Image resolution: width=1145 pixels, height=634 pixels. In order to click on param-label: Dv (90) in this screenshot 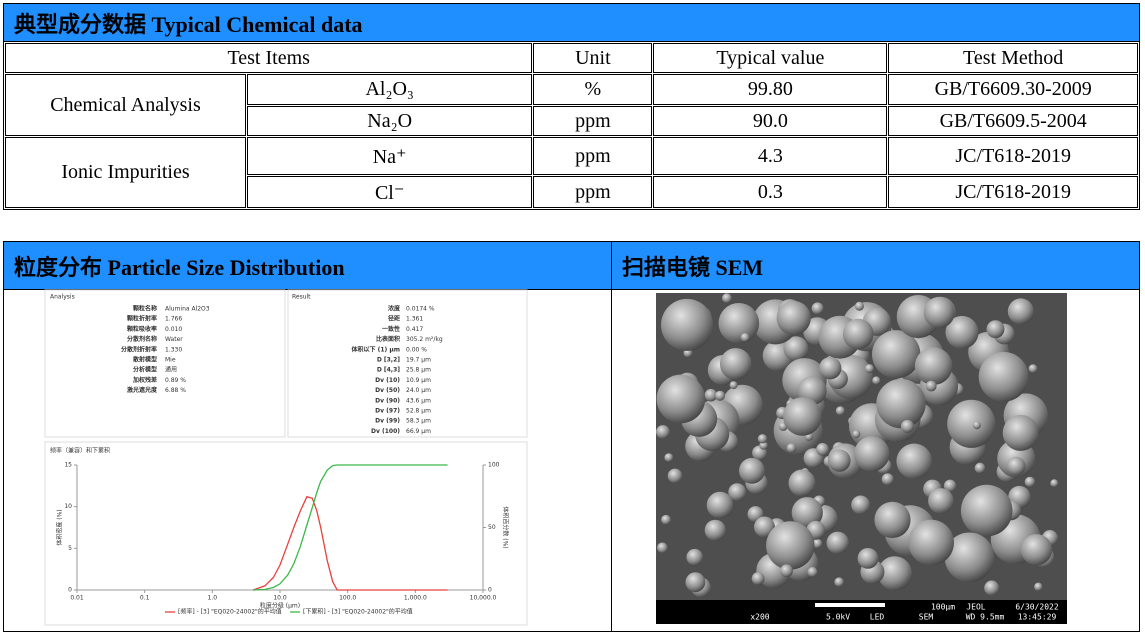, I will do `click(387, 400)`.